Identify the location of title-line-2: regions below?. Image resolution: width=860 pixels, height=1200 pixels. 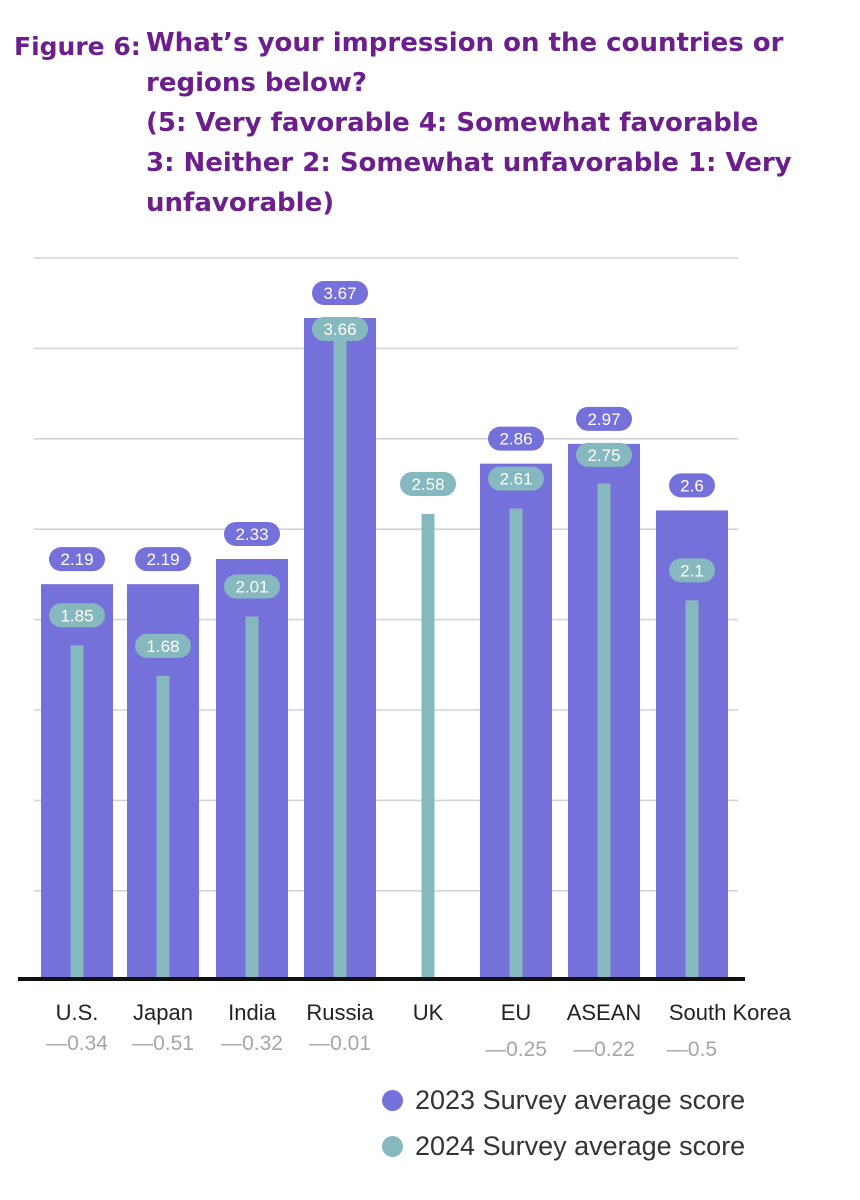
(256, 83).